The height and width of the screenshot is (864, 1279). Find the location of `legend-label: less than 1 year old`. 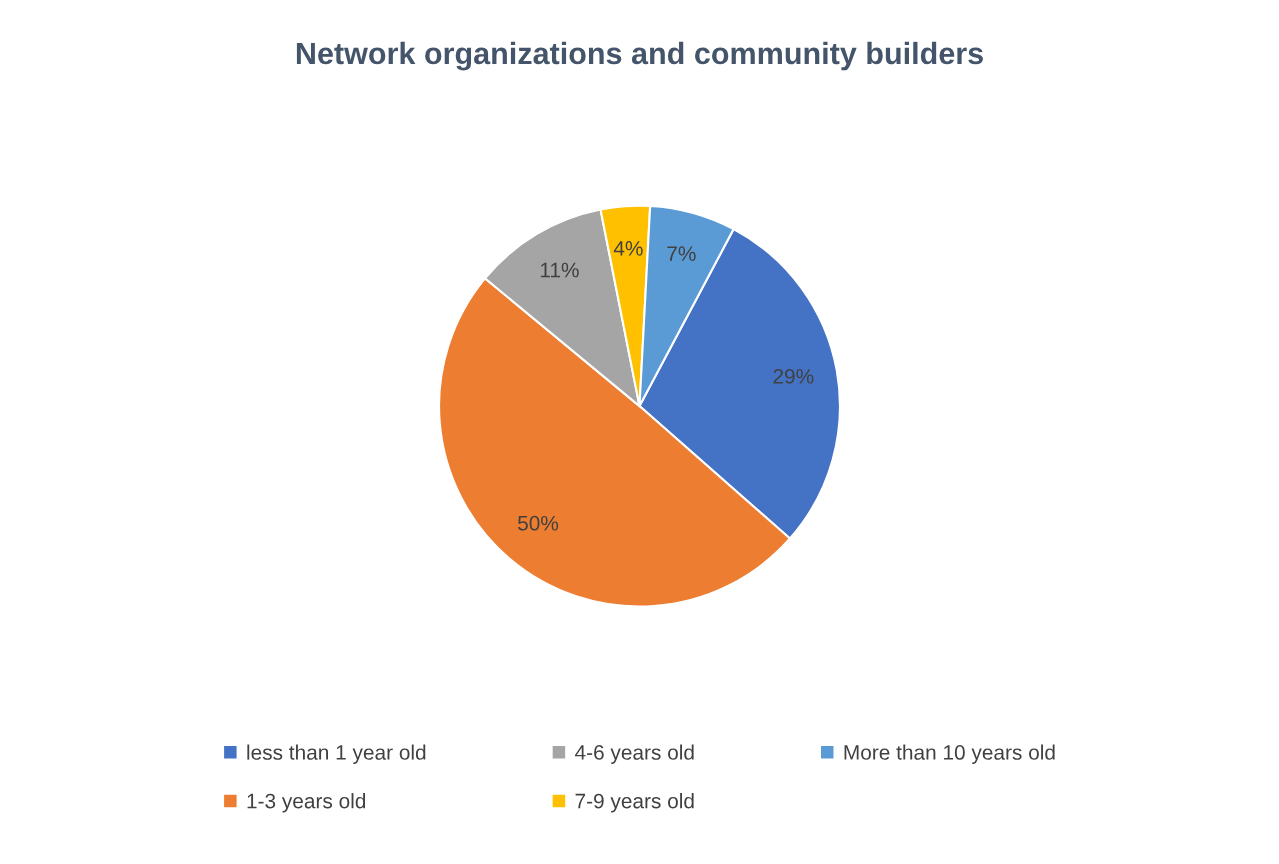

legend-label: less than 1 year old is located at coordinates (336, 754).